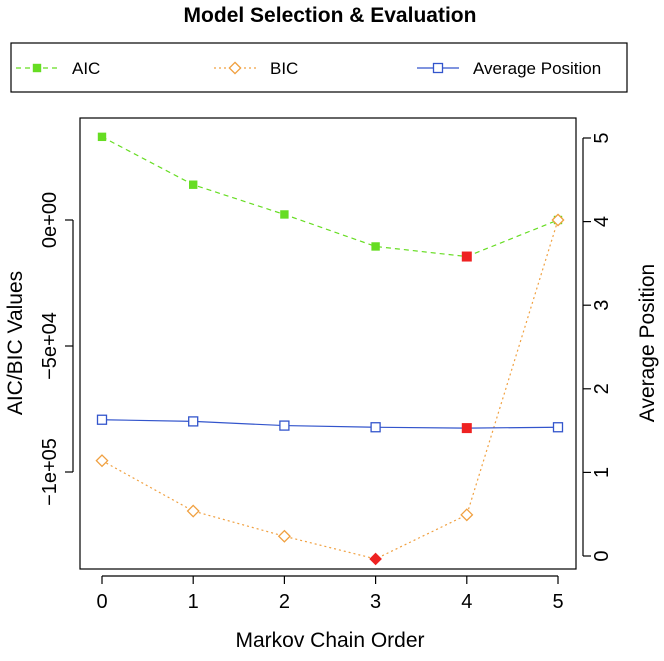 The height and width of the screenshot is (661, 664). Describe the element at coordinates (557, 602) in the screenshot. I see `x-tick-label: 5` at that location.